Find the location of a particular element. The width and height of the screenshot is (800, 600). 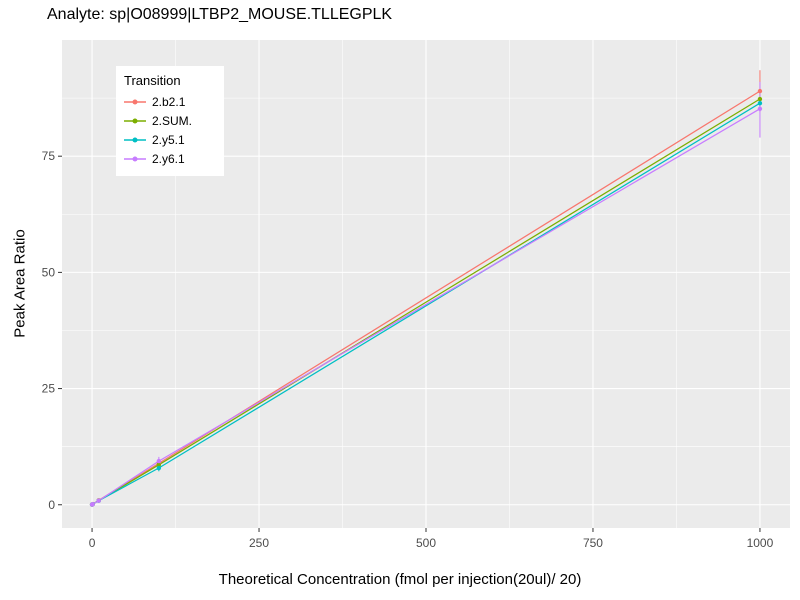

legend-key-point-2.b2.1 is located at coordinates (135, 102).